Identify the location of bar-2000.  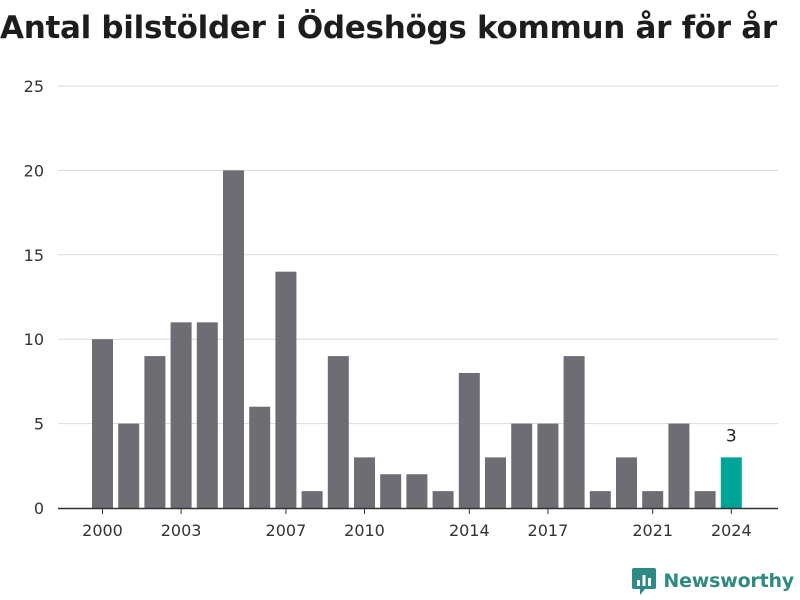
(102, 423).